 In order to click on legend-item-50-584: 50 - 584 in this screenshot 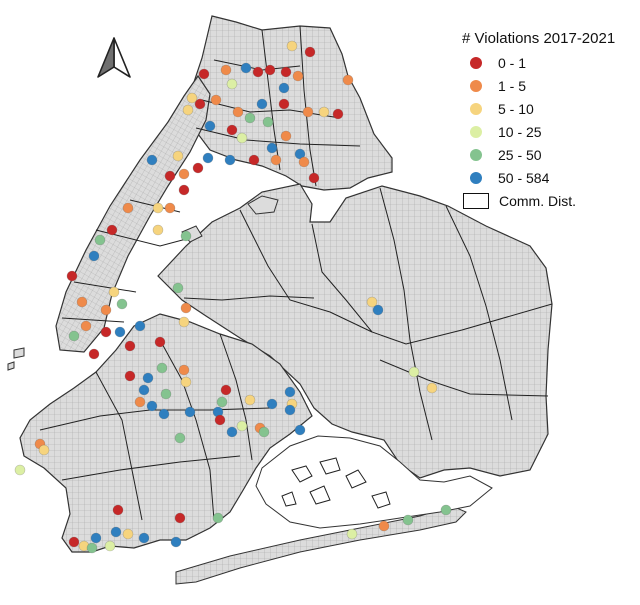, I will do `click(547, 177)`.